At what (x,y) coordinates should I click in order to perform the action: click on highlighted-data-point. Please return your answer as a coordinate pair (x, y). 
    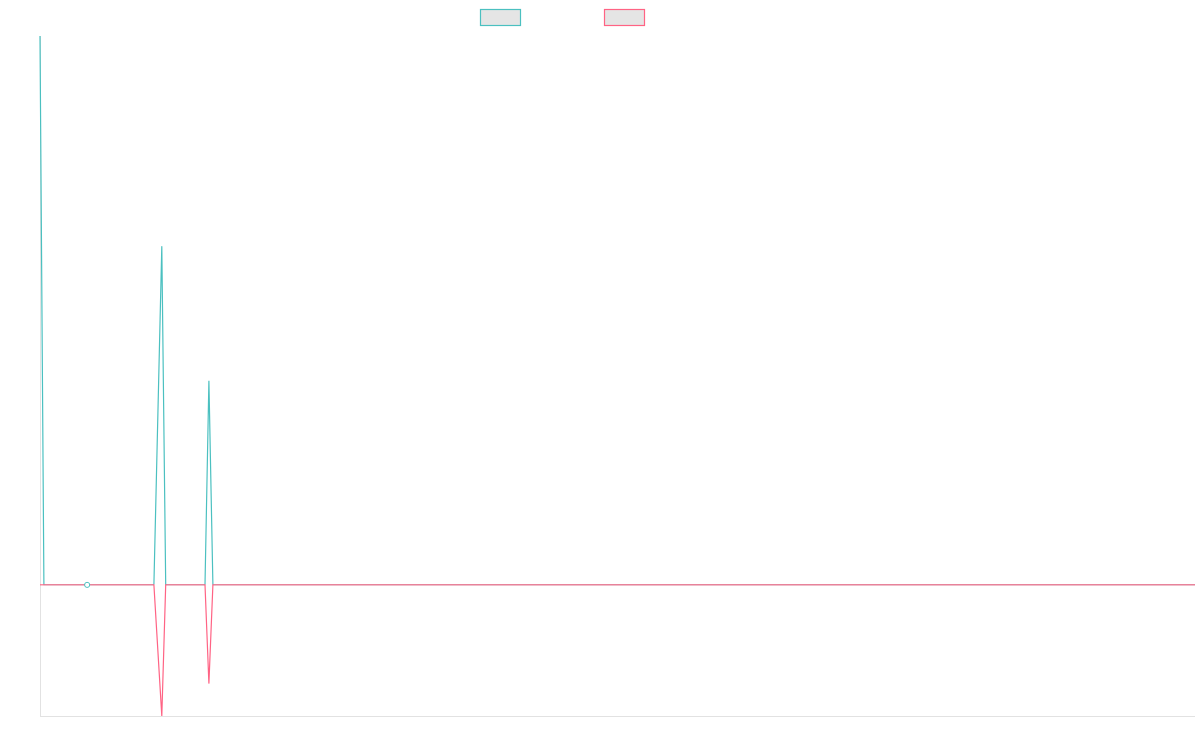
    Looking at the image, I should click on (87, 584).